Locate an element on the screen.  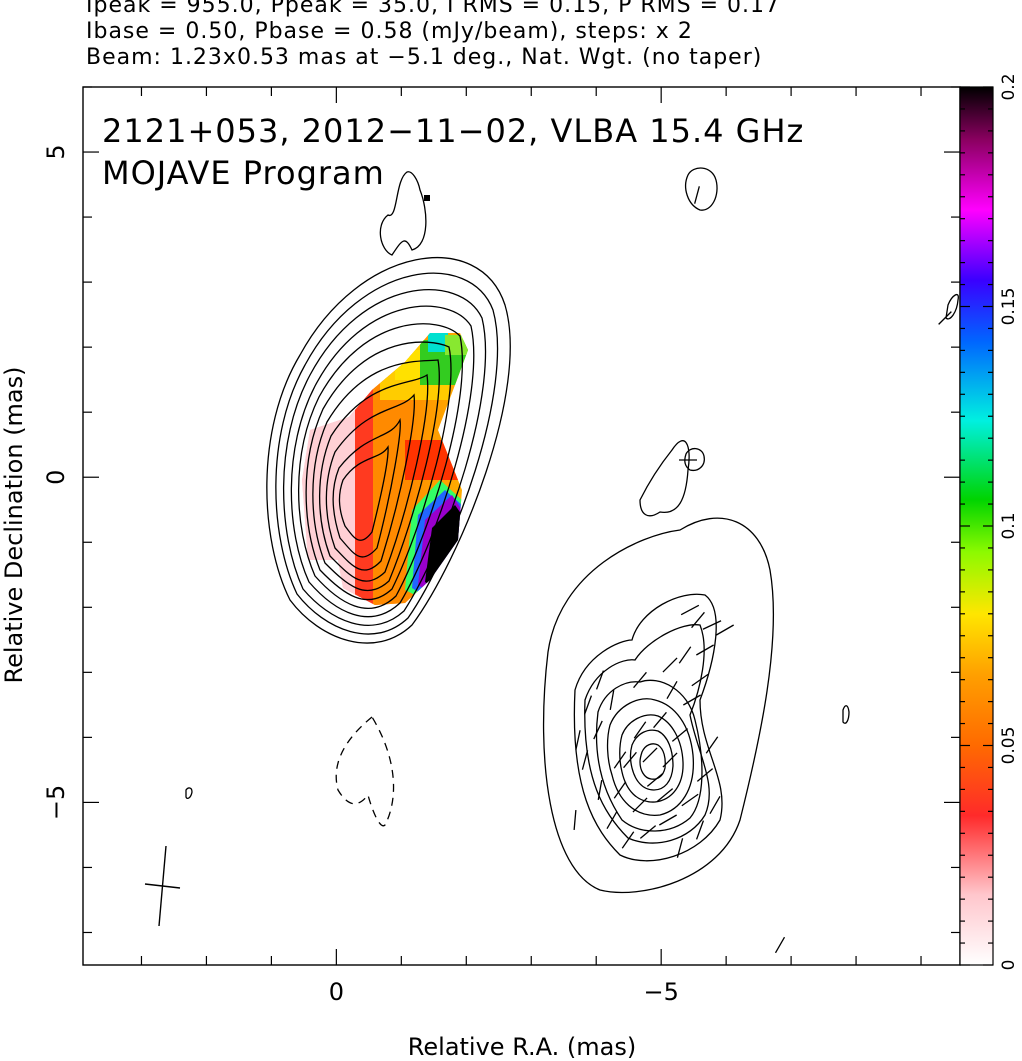
y-tick-label: 0 is located at coordinates (56, 477).